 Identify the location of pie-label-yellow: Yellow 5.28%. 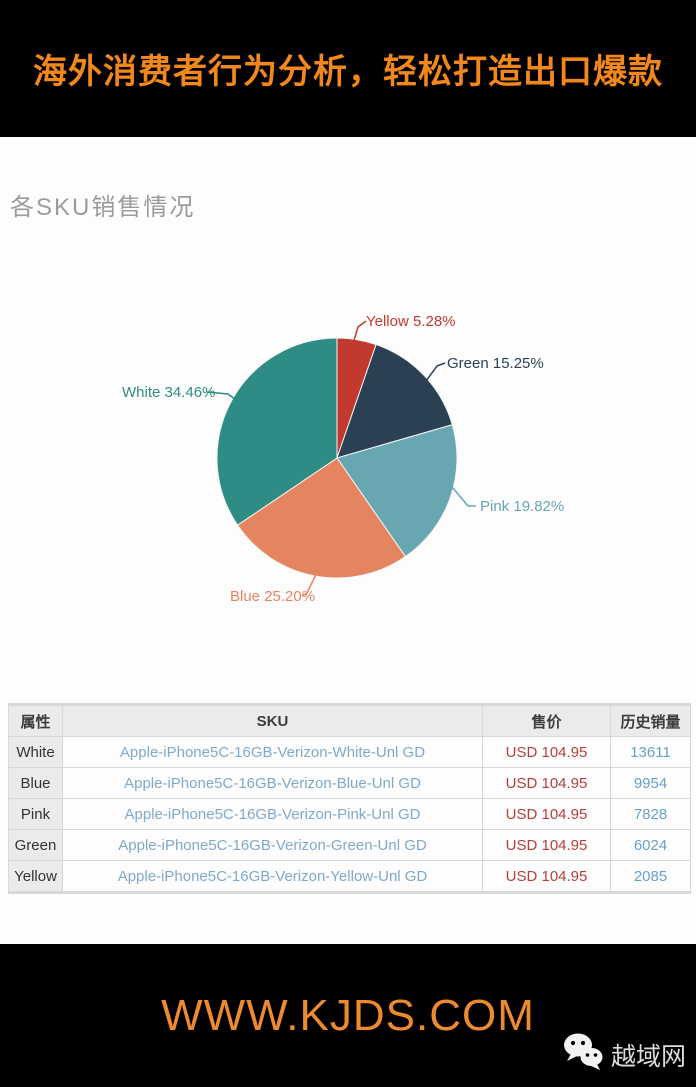
(411, 321).